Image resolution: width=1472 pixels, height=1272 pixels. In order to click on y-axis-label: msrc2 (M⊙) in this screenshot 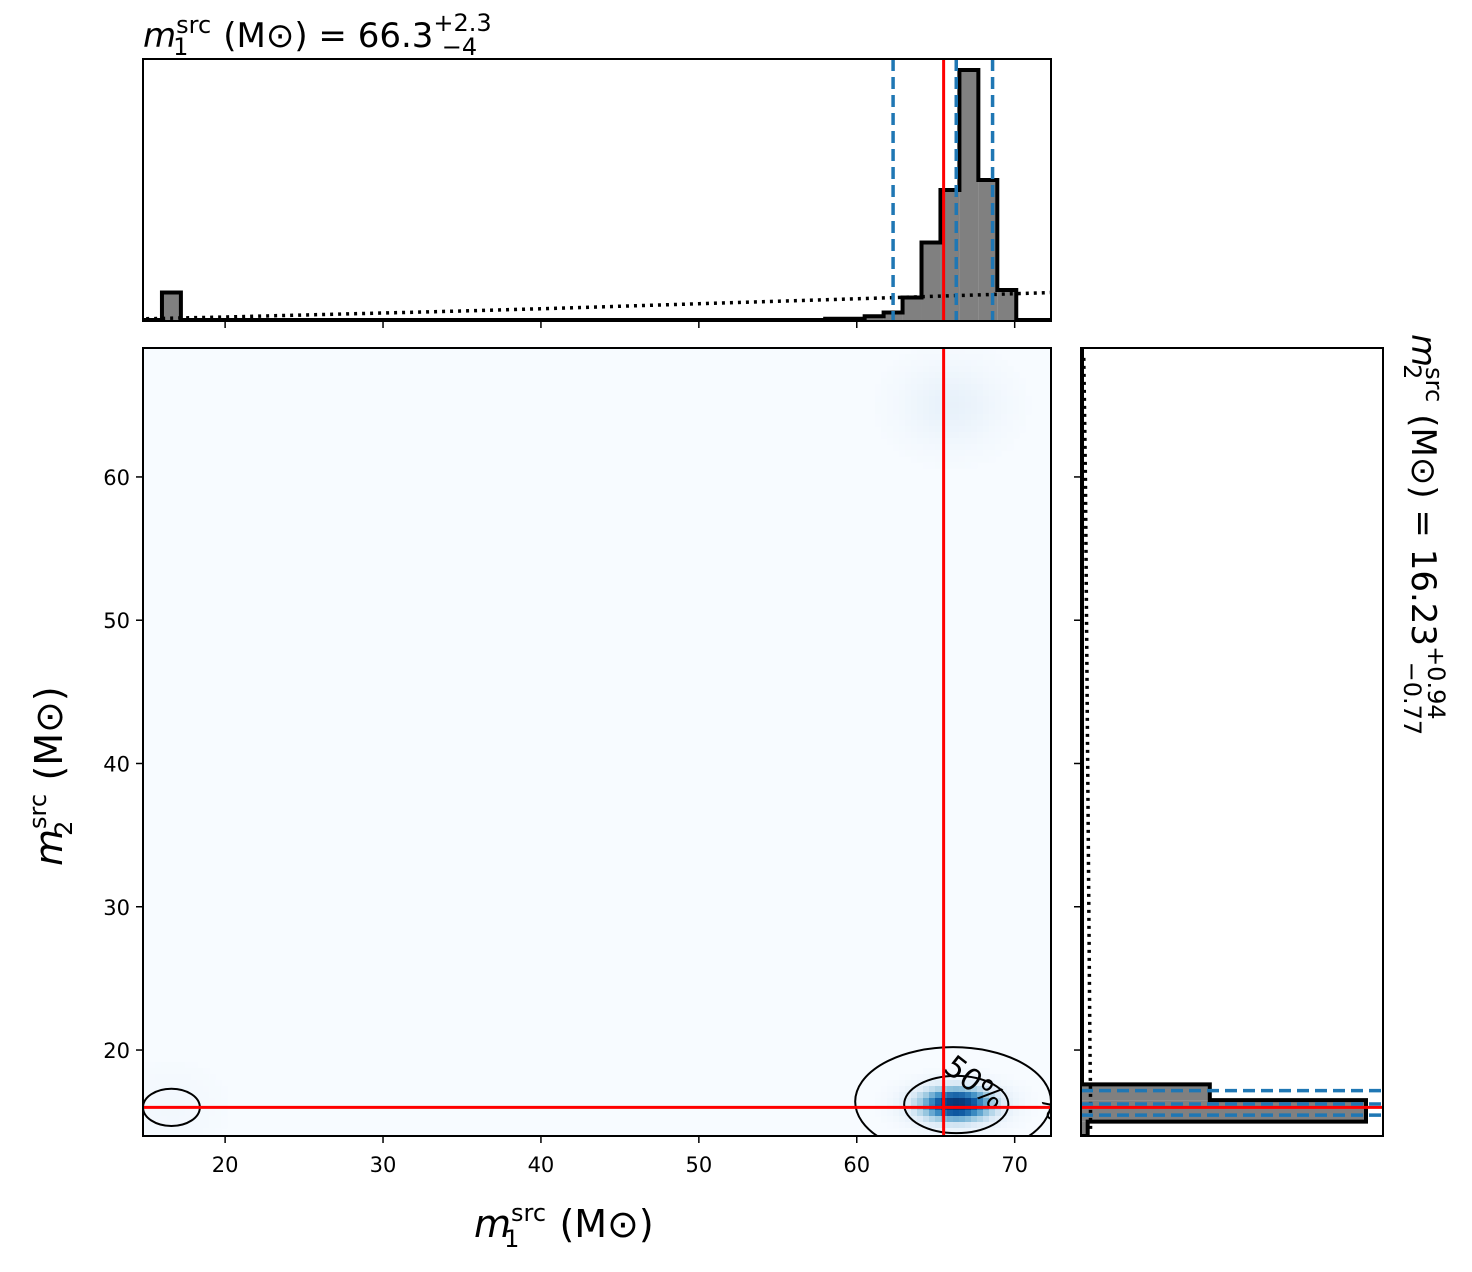, I will do `click(51, 776)`.